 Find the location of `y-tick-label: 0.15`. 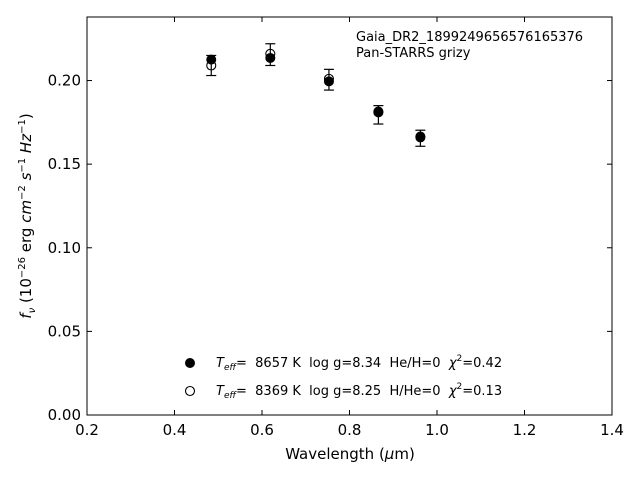

y-tick-label: 0.15 is located at coordinates (64, 164).